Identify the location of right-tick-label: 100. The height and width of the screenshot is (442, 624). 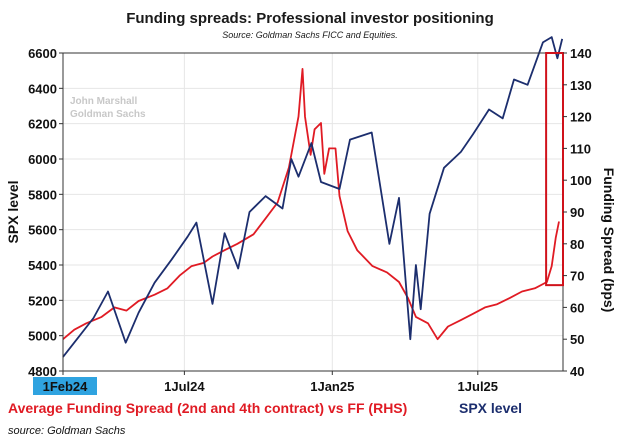
(581, 180).